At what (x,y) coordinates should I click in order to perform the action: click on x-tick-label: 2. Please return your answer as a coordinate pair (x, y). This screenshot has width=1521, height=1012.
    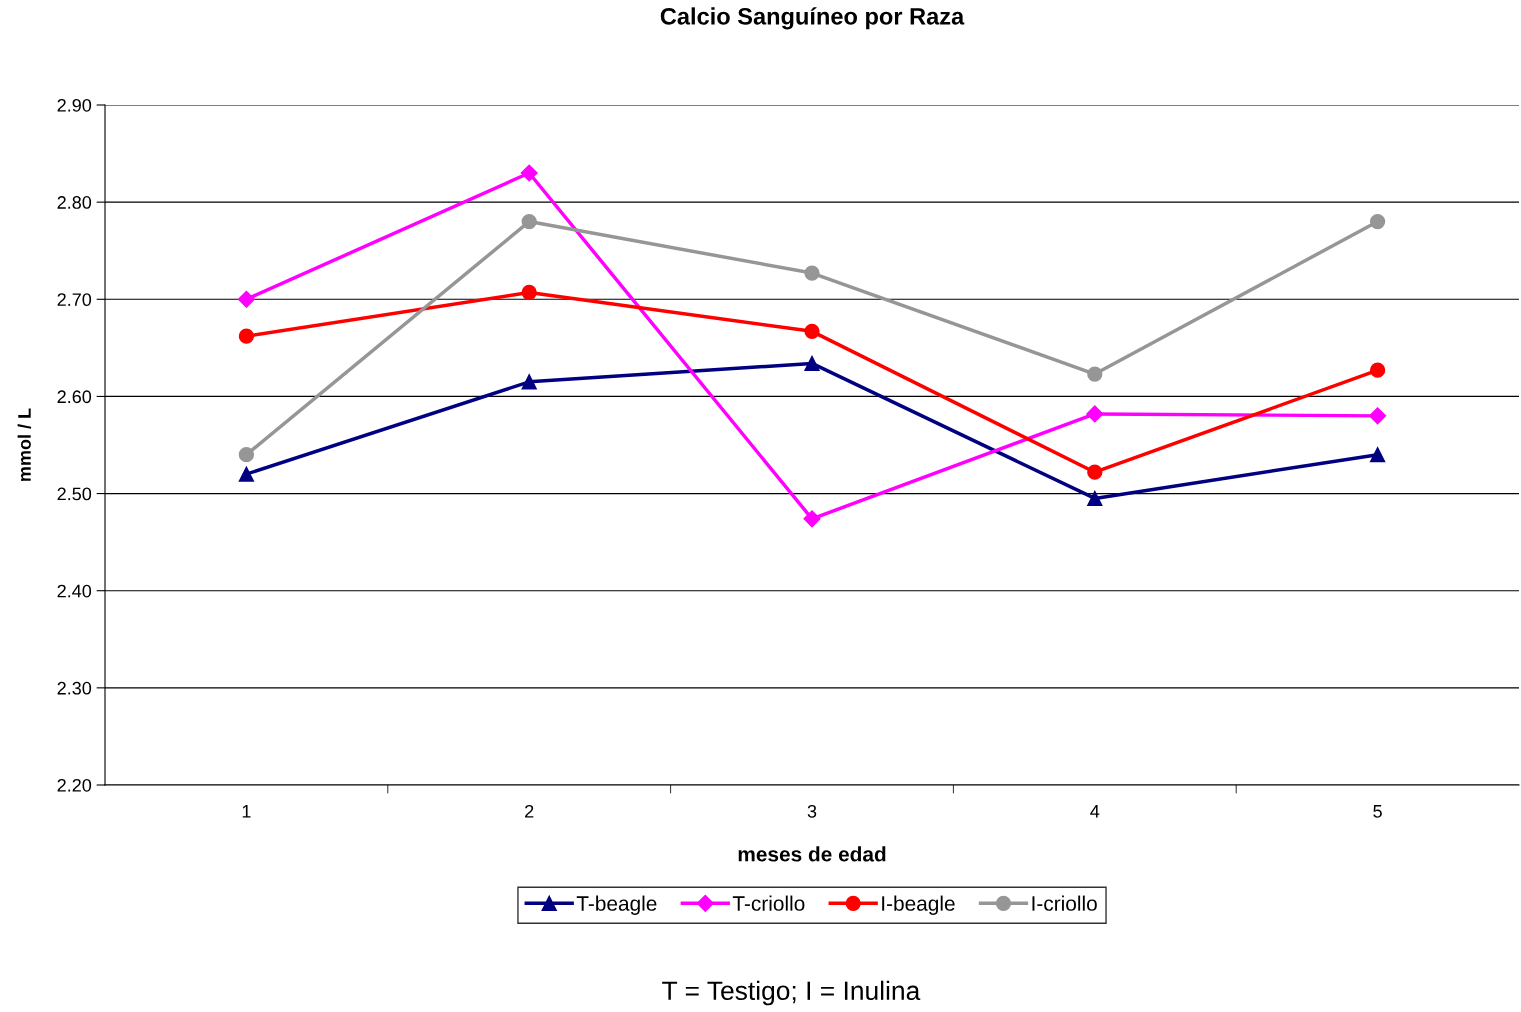
    Looking at the image, I should click on (529, 811).